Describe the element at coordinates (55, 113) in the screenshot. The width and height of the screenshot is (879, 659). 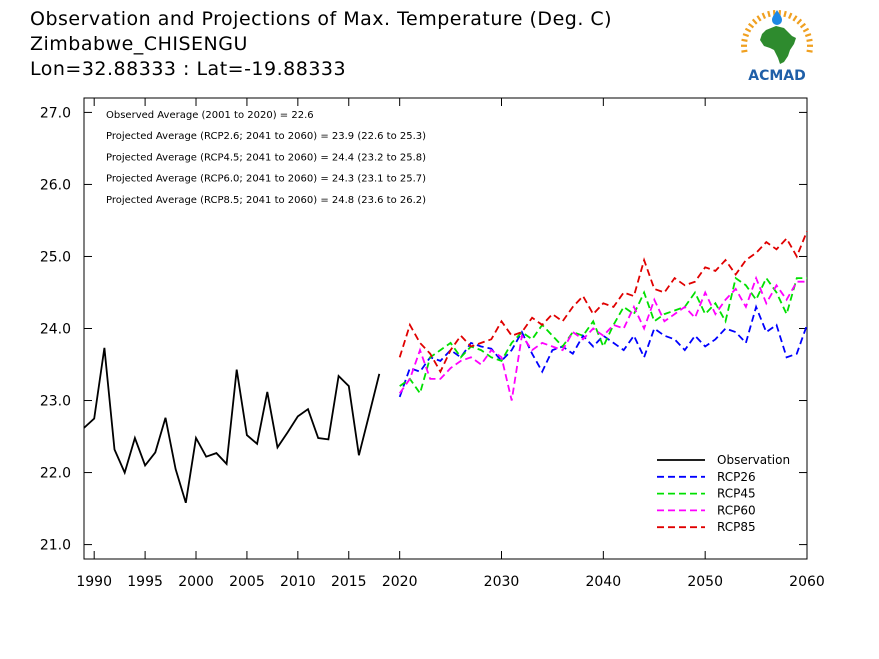
I see `y-tick-label: 27.0` at that location.